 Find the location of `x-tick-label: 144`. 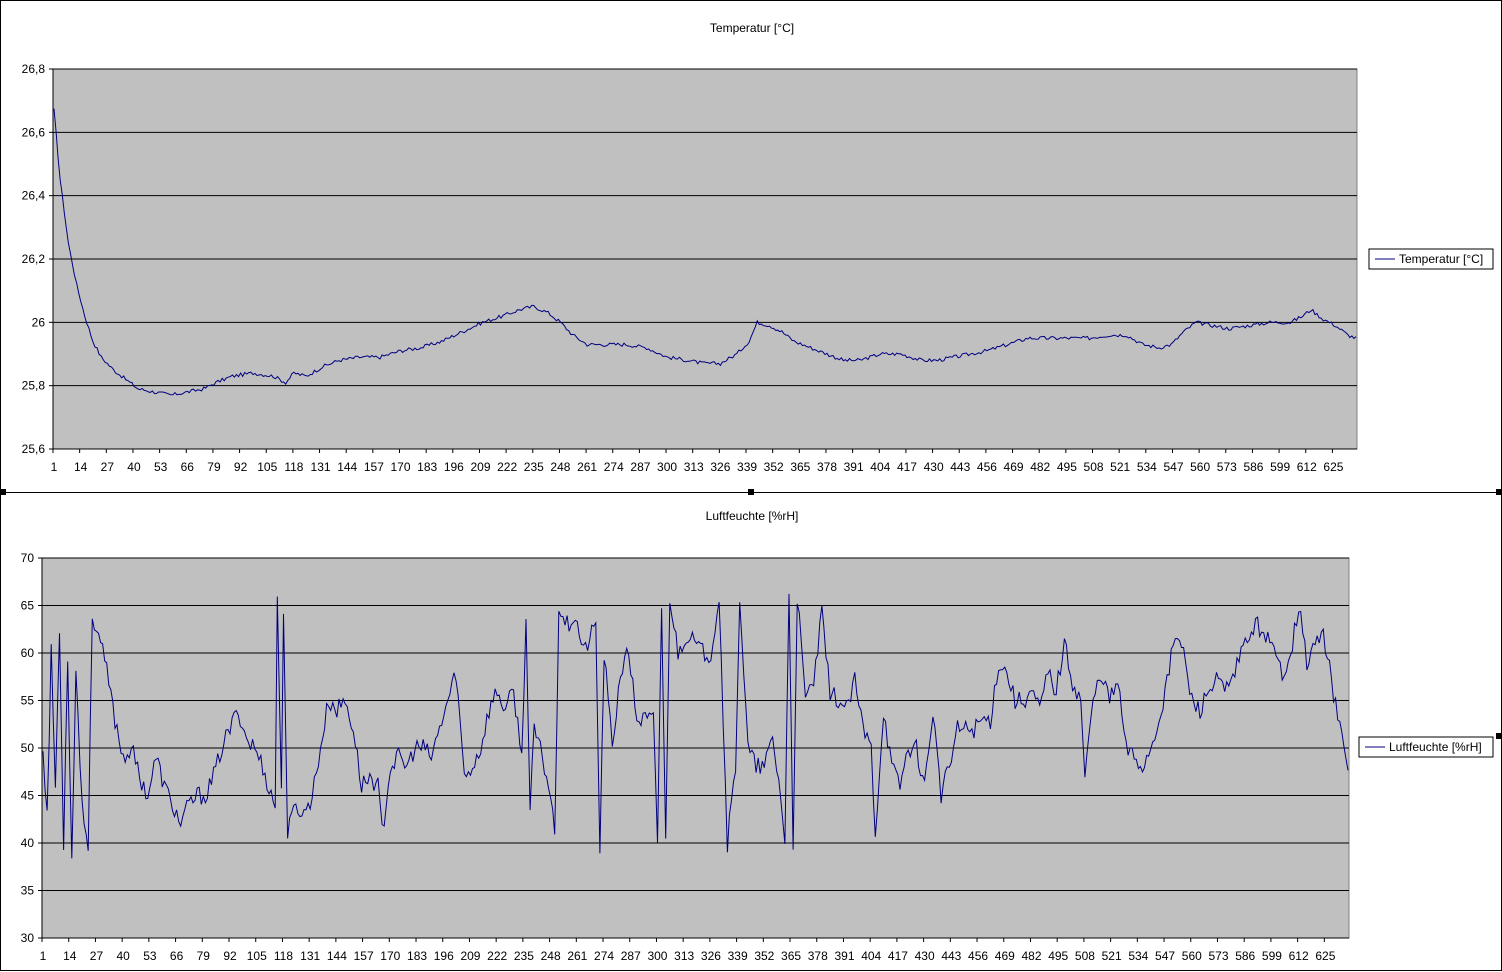

x-tick-label: 144 is located at coordinates (347, 467).